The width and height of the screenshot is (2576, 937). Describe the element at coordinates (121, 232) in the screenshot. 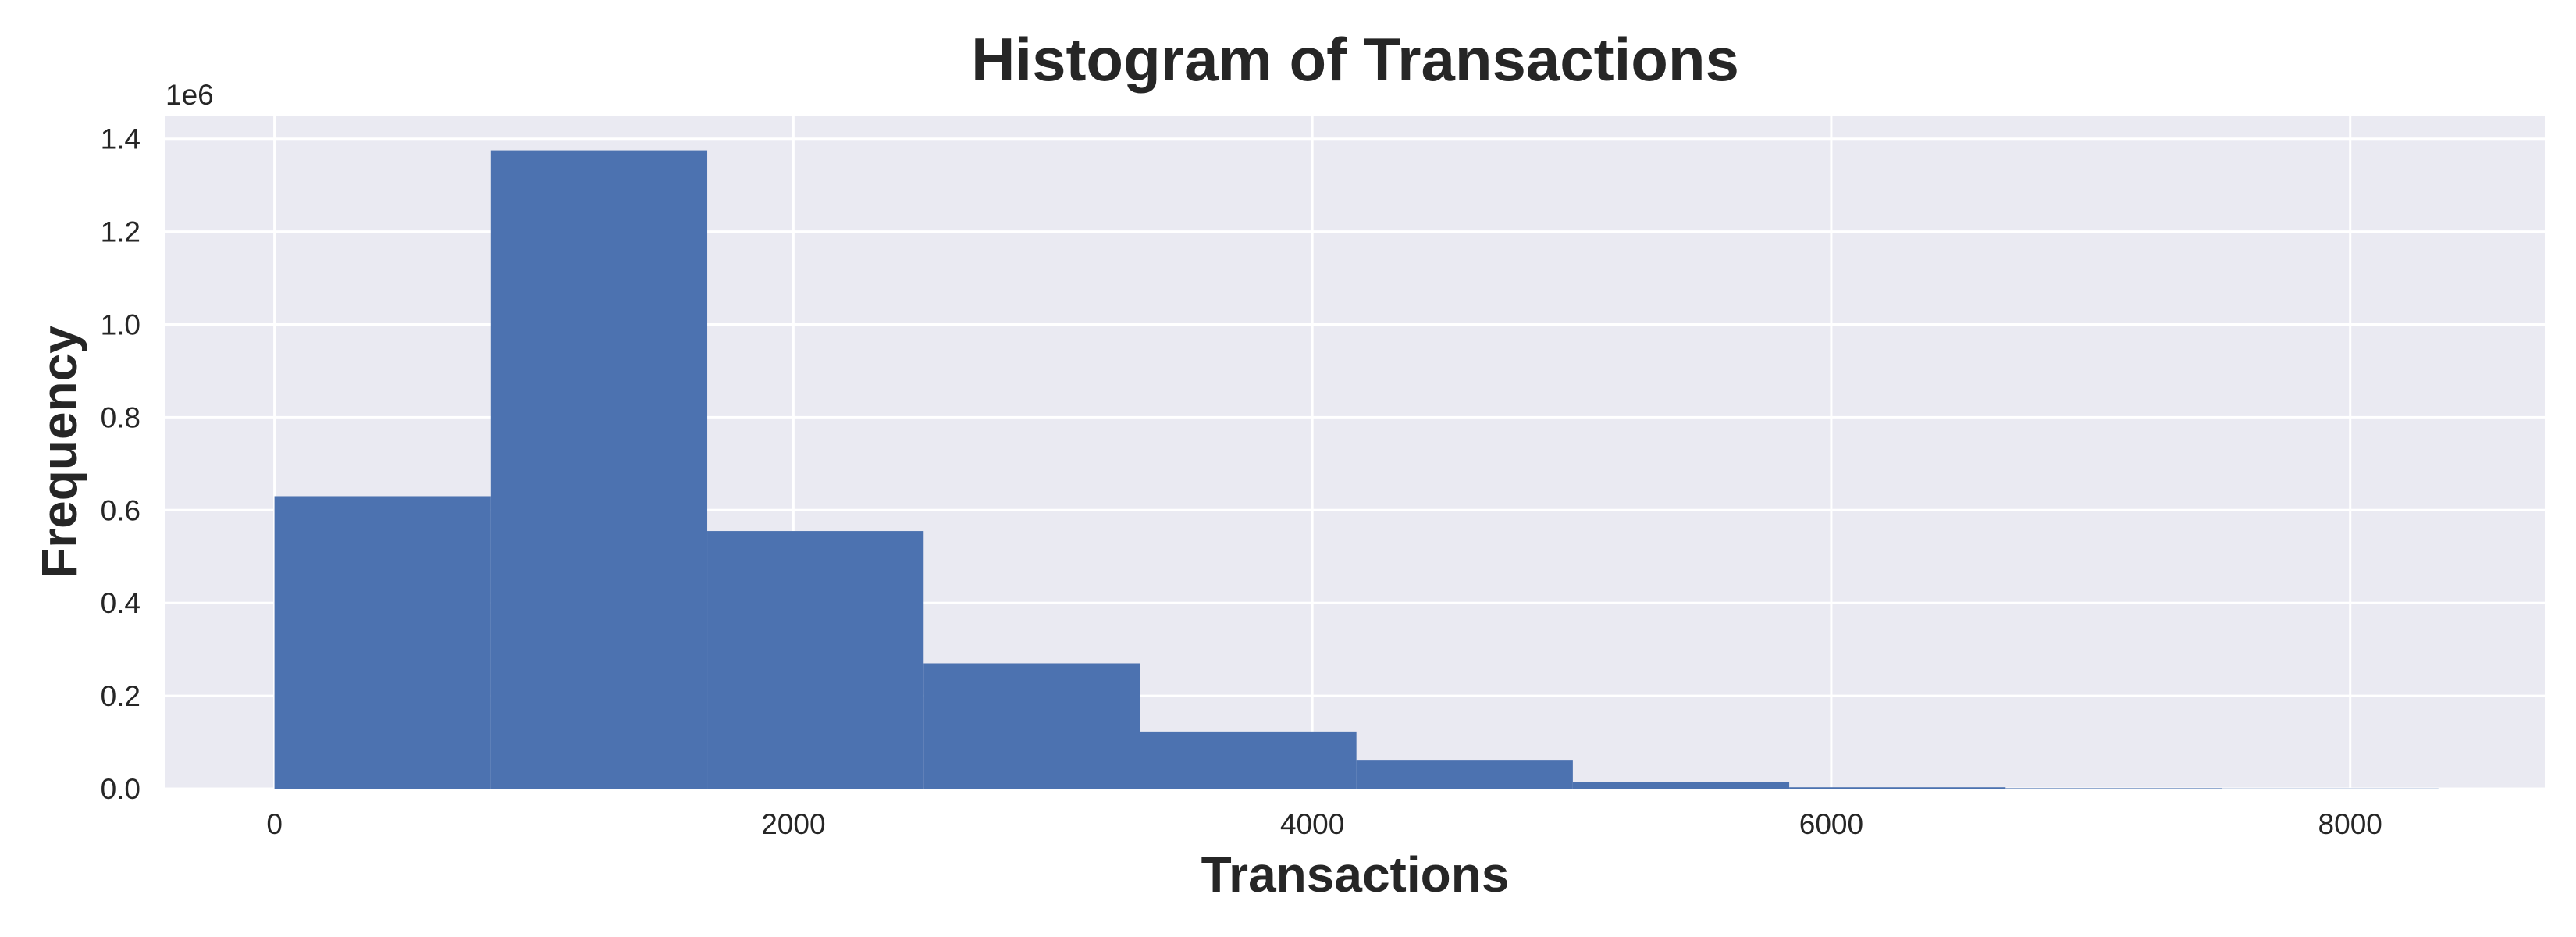

I see `y-tick-label: 1.2` at that location.